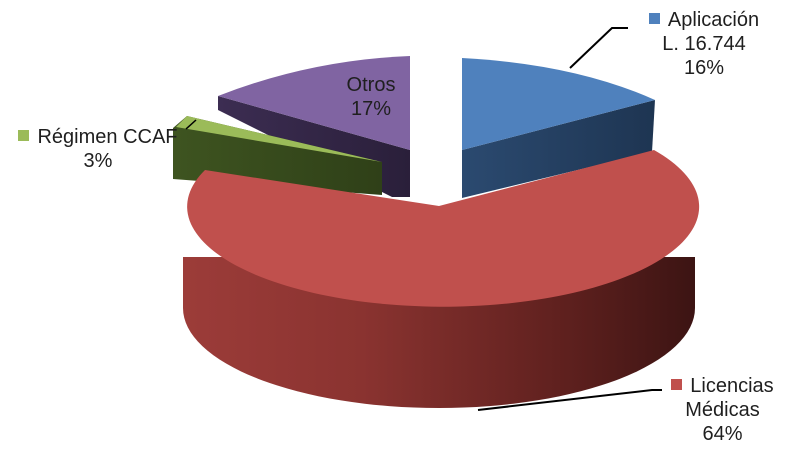  What do you see at coordinates (654, 18) in the screenshot?
I see `legend-swatch-aplicacion` at bounding box center [654, 18].